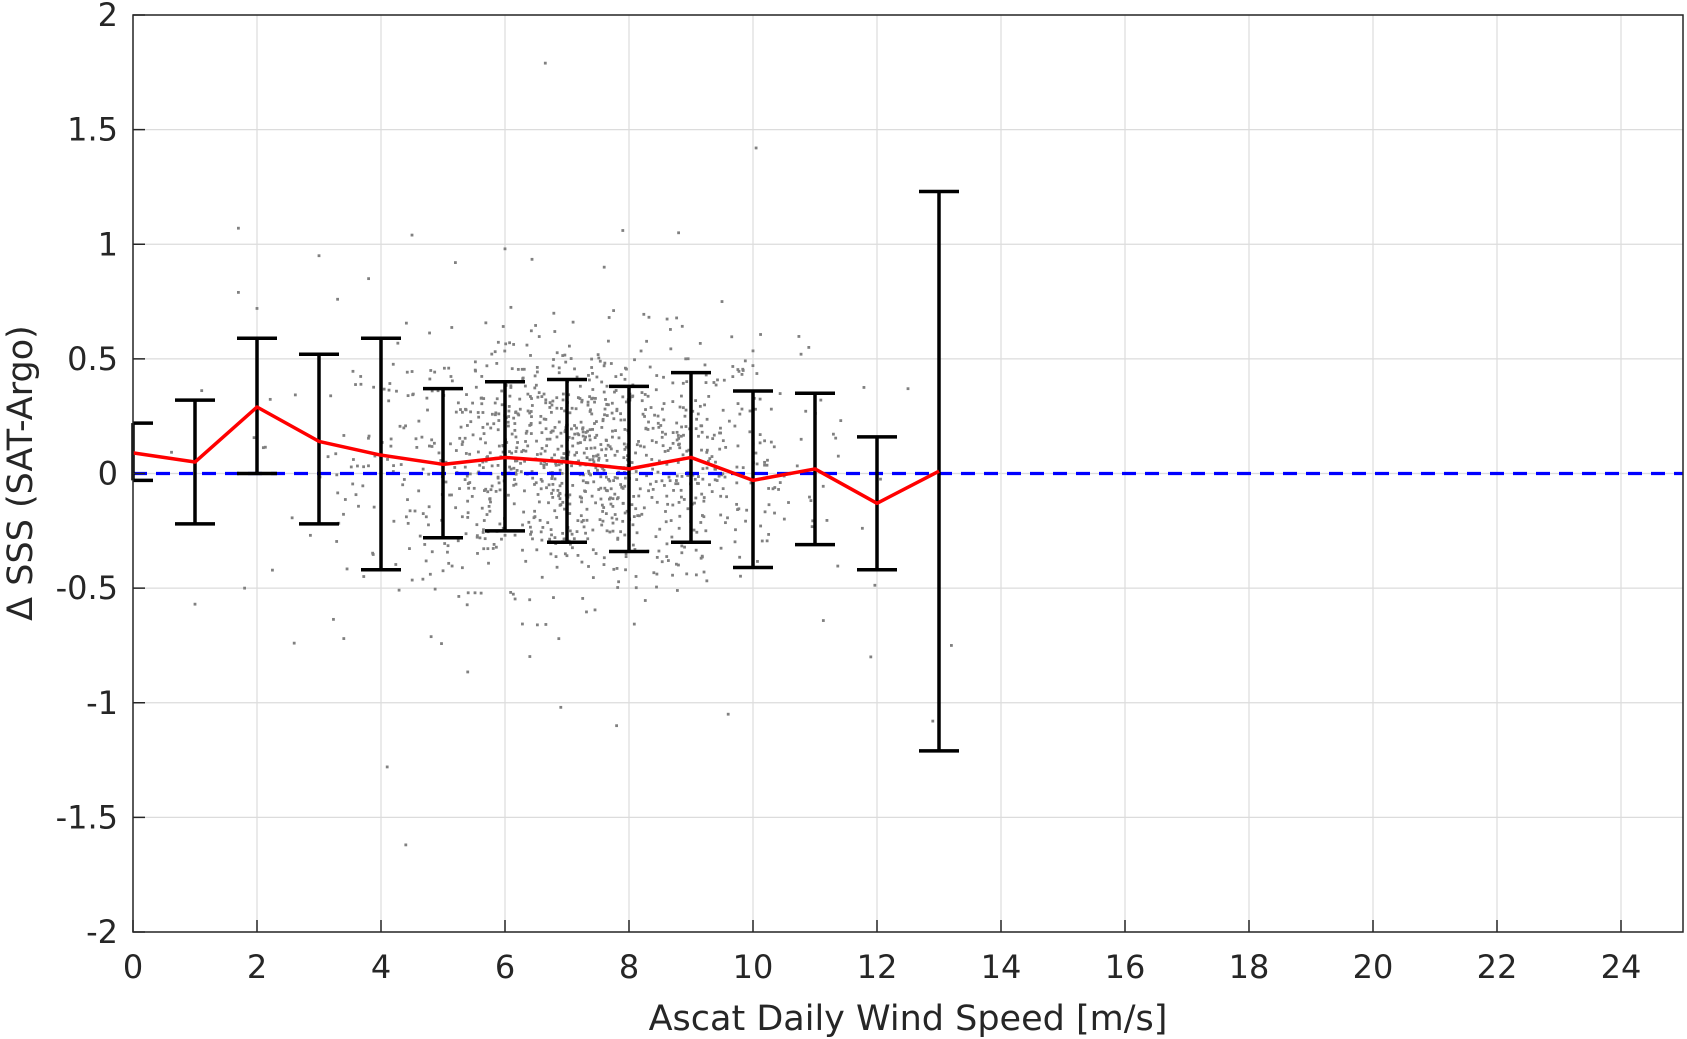 This screenshot has width=1687, height=1039. What do you see at coordinates (1621, 967) in the screenshot?
I see `x-tick-label: 24` at bounding box center [1621, 967].